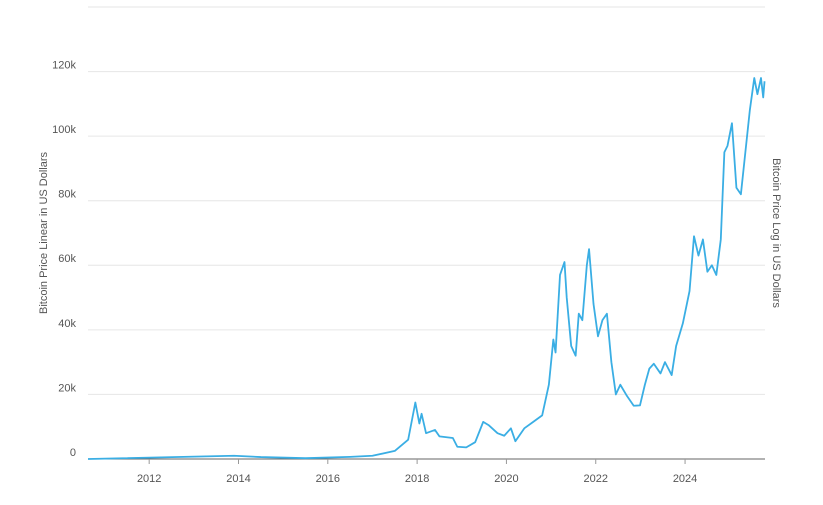  What do you see at coordinates (67, 259) in the screenshot?
I see `y-tick-label: 60k` at bounding box center [67, 259].